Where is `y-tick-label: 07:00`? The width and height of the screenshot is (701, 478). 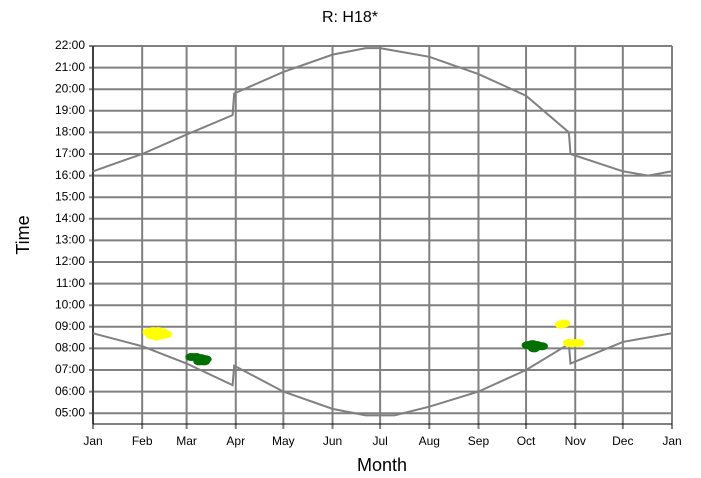 y-tick-label: 07:00 is located at coordinates (70, 369).